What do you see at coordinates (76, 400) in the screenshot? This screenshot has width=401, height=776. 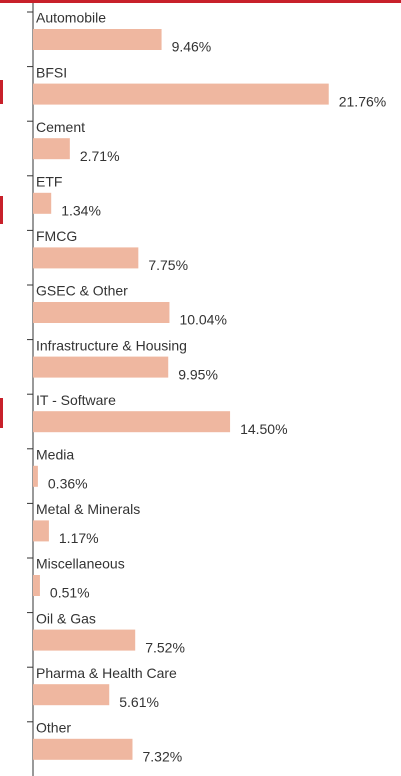 I see `category-label: IT - Software` at bounding box center [76, 400].